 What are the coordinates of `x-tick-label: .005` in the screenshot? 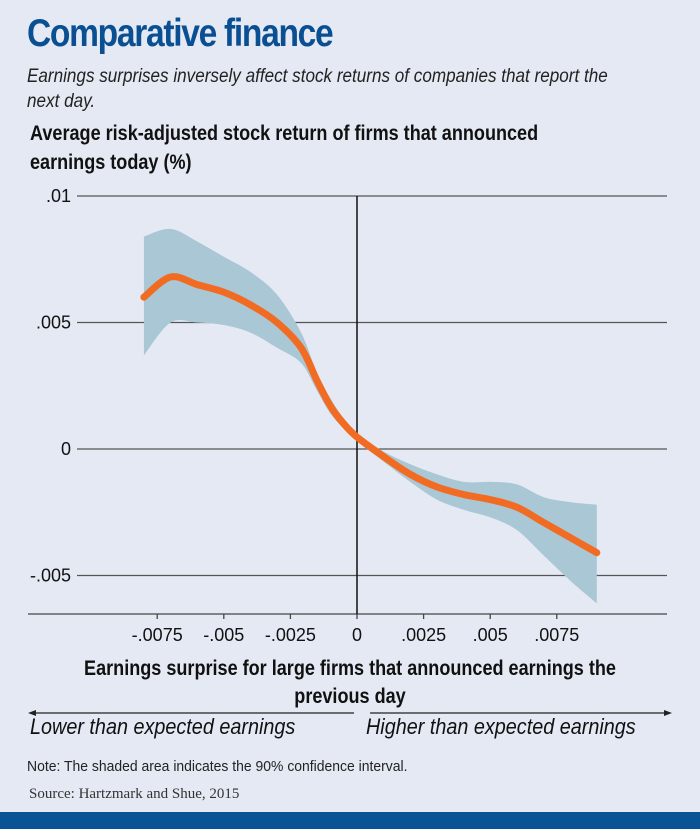 It's located at (490, 635).